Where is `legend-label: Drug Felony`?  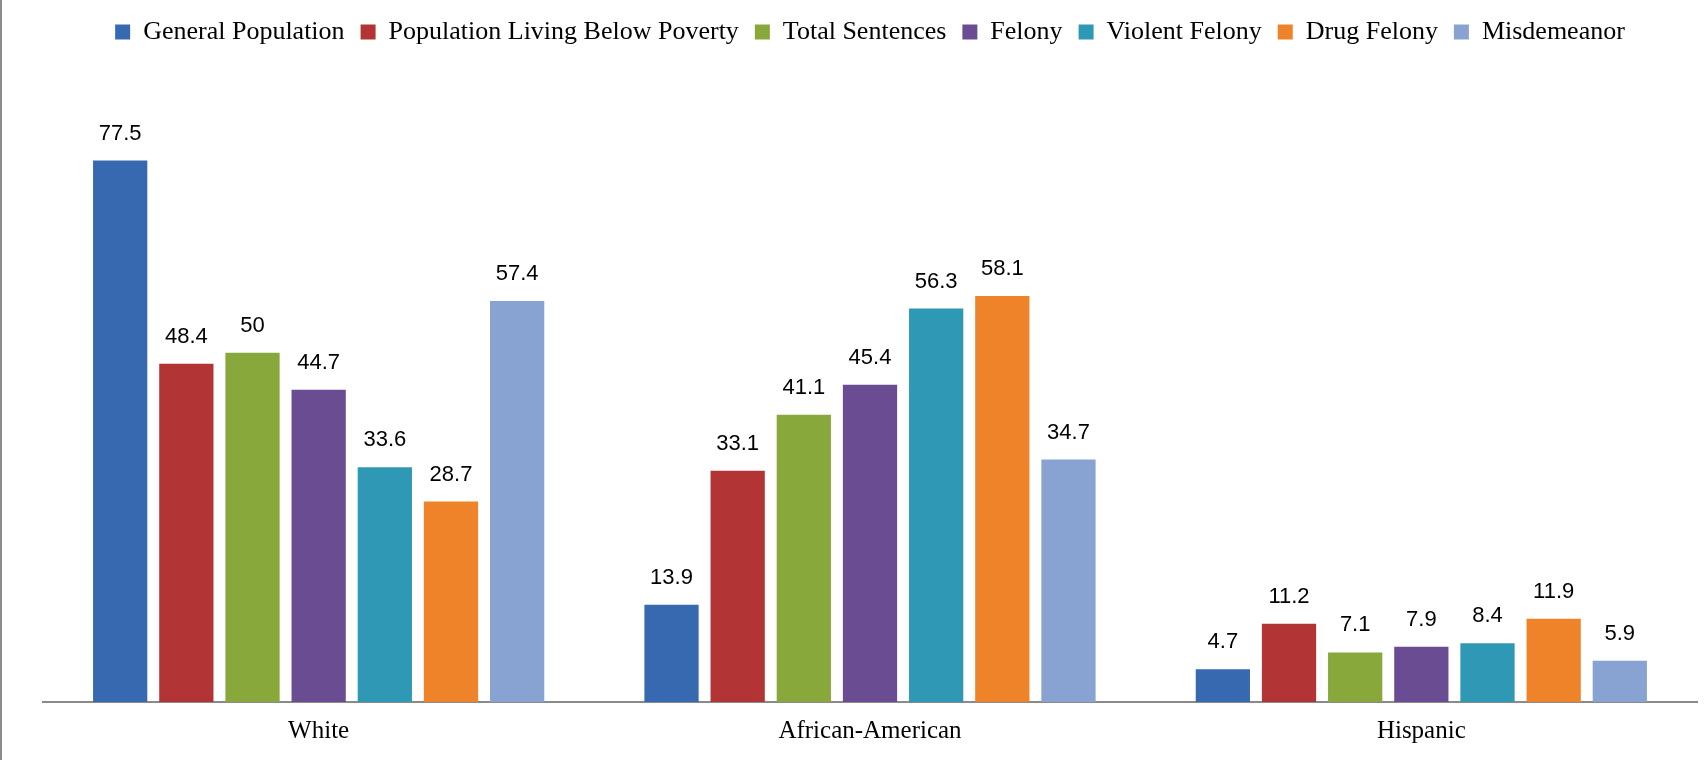 legend-label: Drug Felony is located at coordinates (1371, 30).